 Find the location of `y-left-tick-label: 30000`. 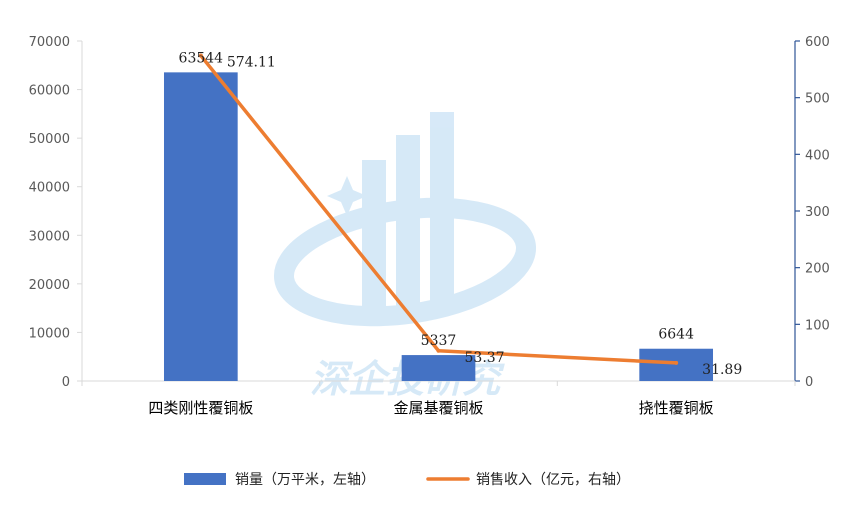

y-left-tick-label: 30000 is located at coordinates (49, 236).